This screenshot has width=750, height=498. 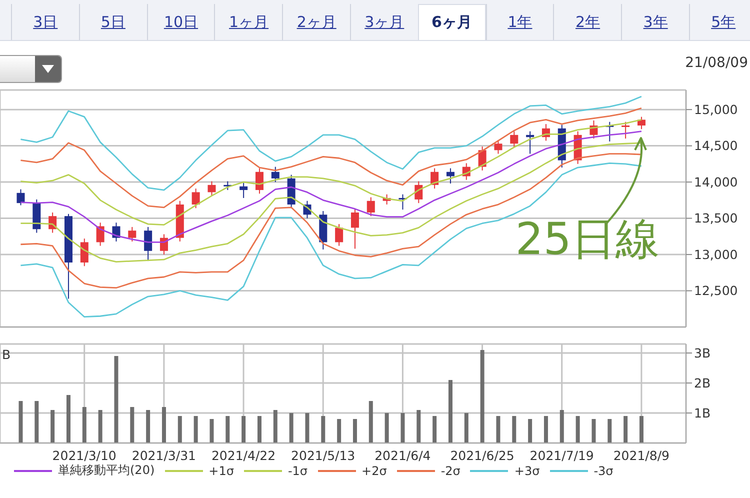 I want to click on legend-label: -3σ, so click(x=604, y=471).